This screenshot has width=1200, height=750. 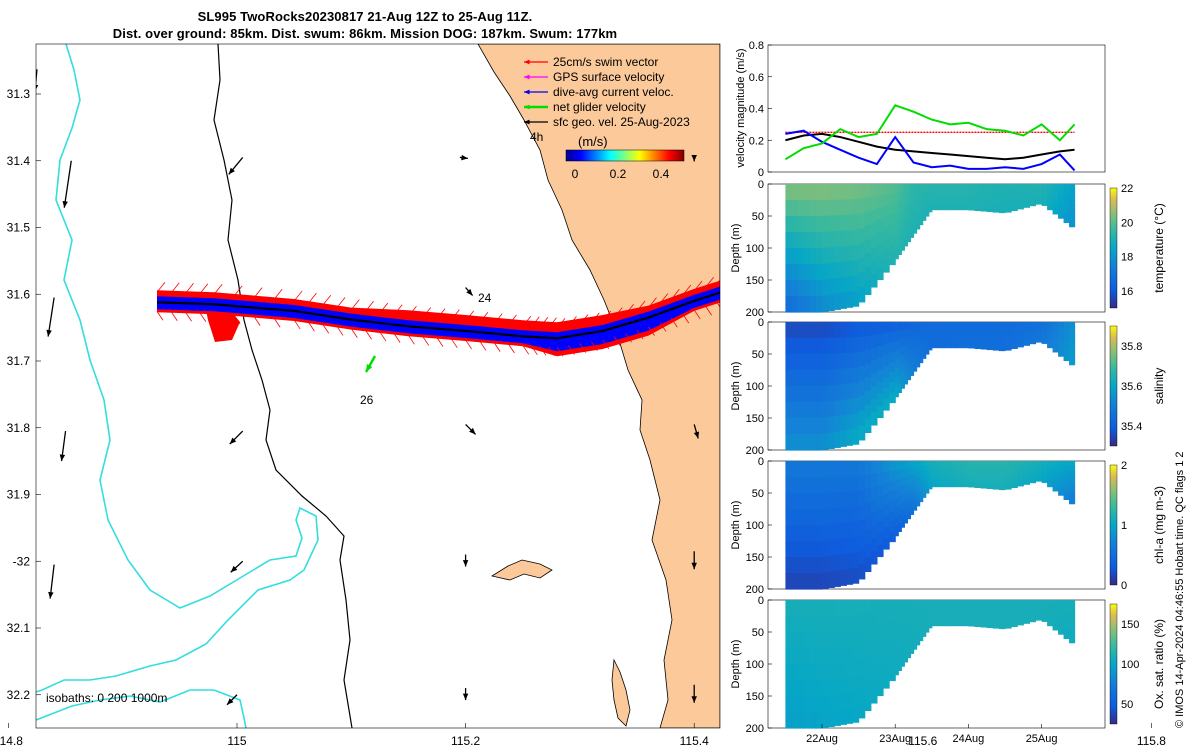 I want to click on map-y-tick-0: 31.3, so click(x=19, y=94).